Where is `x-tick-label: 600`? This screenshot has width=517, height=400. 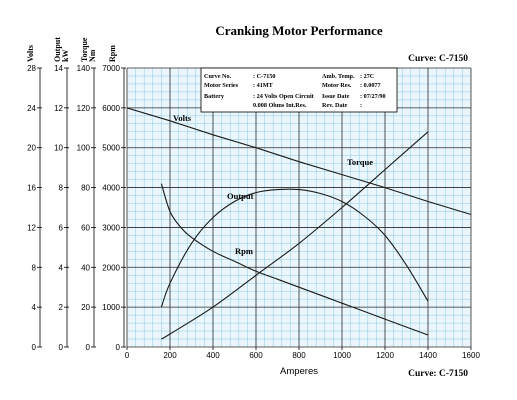 x-tick-label: 600 is located at coordinates (256, 355).